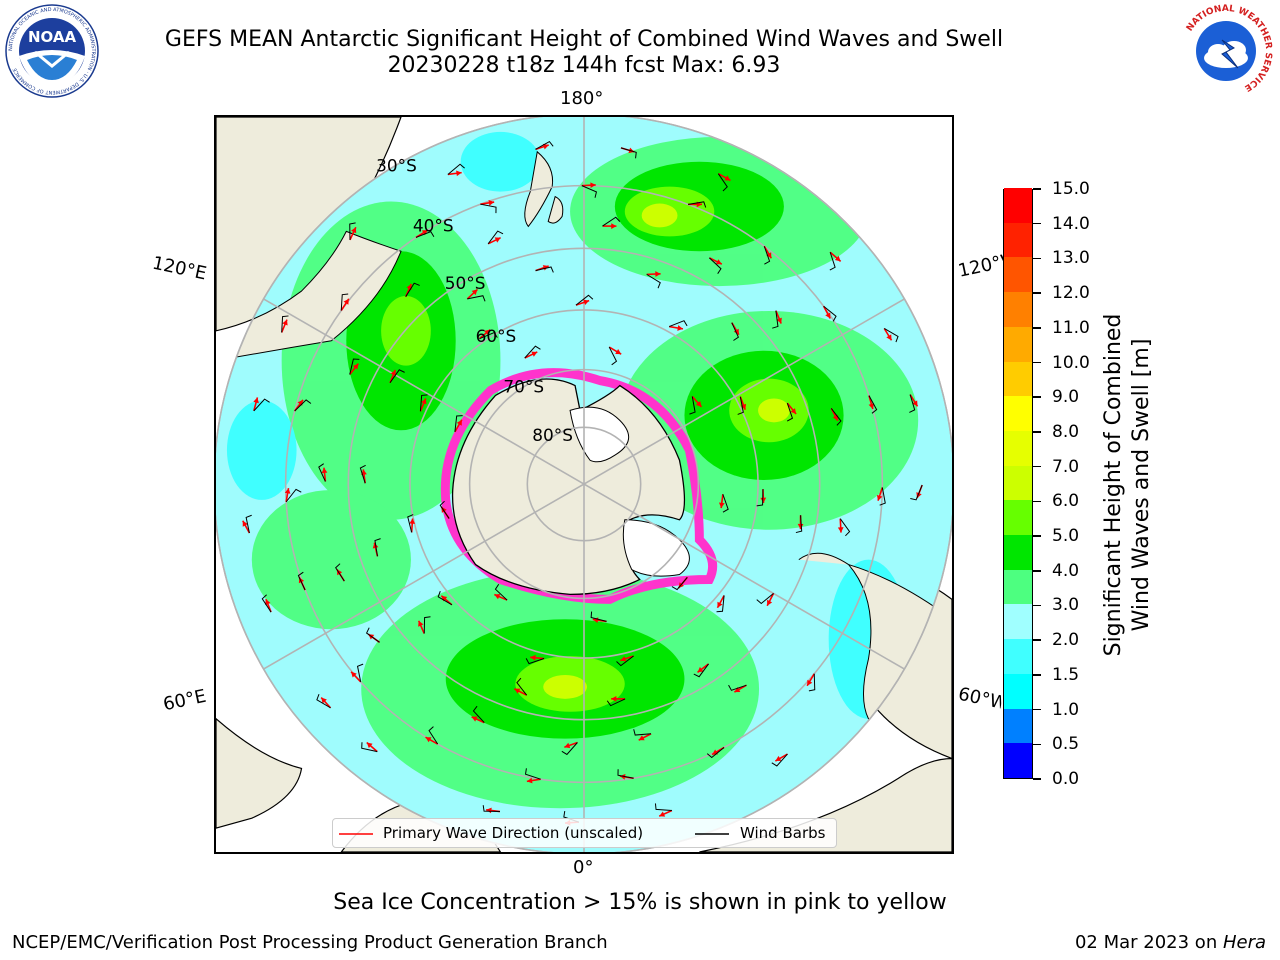 This screenshot has width=1280, height=960. Describe the element at coordinates (1066, 779) in the screenshot. I see `colorbar-tick-label: 0.0` at that location.